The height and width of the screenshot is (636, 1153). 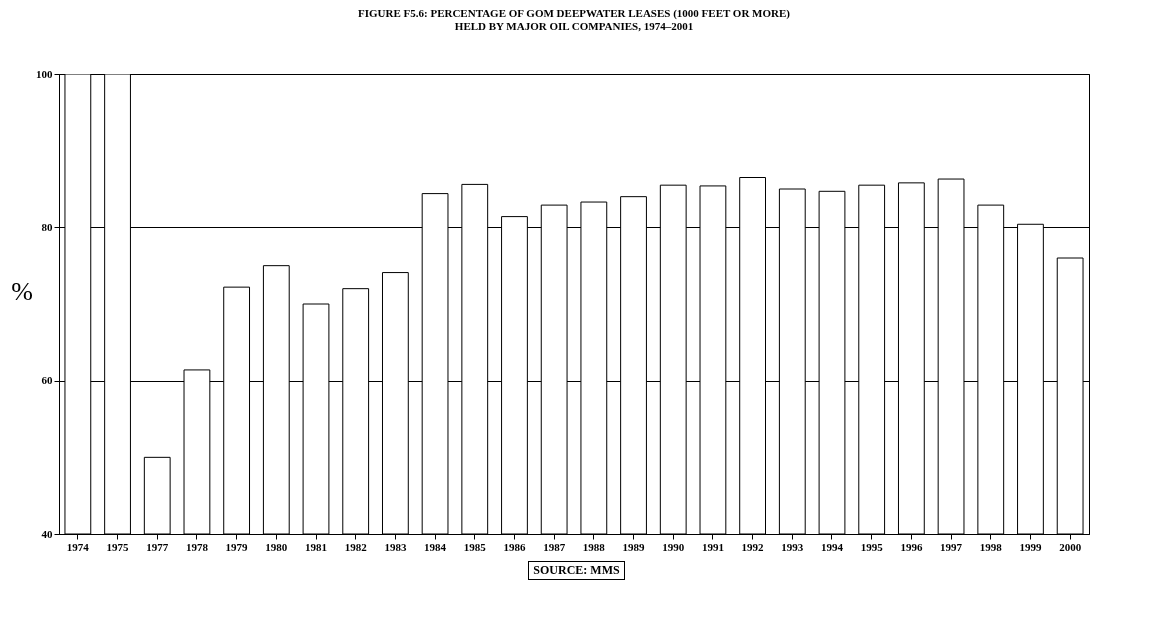 What do you see at coordinates (753, 546) in the screenshot?
I see `x-tick-label: 1992` at bounding box center [753, 546].